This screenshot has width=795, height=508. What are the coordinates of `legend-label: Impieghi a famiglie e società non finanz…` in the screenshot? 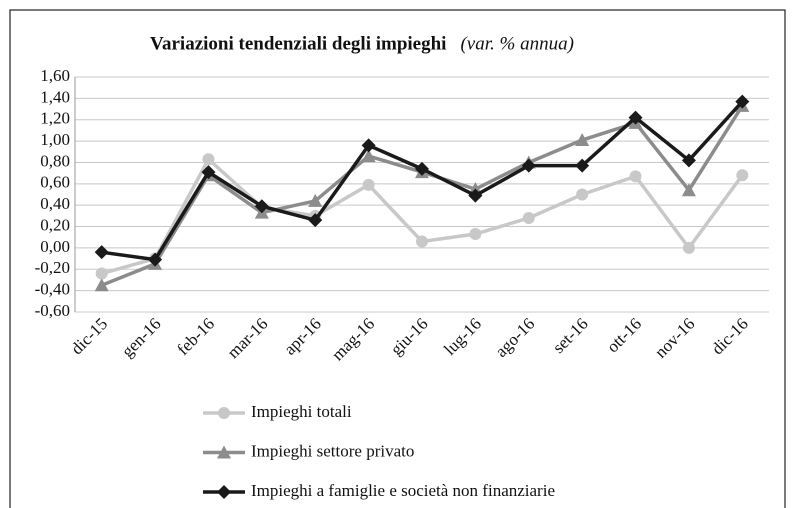 It's located at (403, 490).